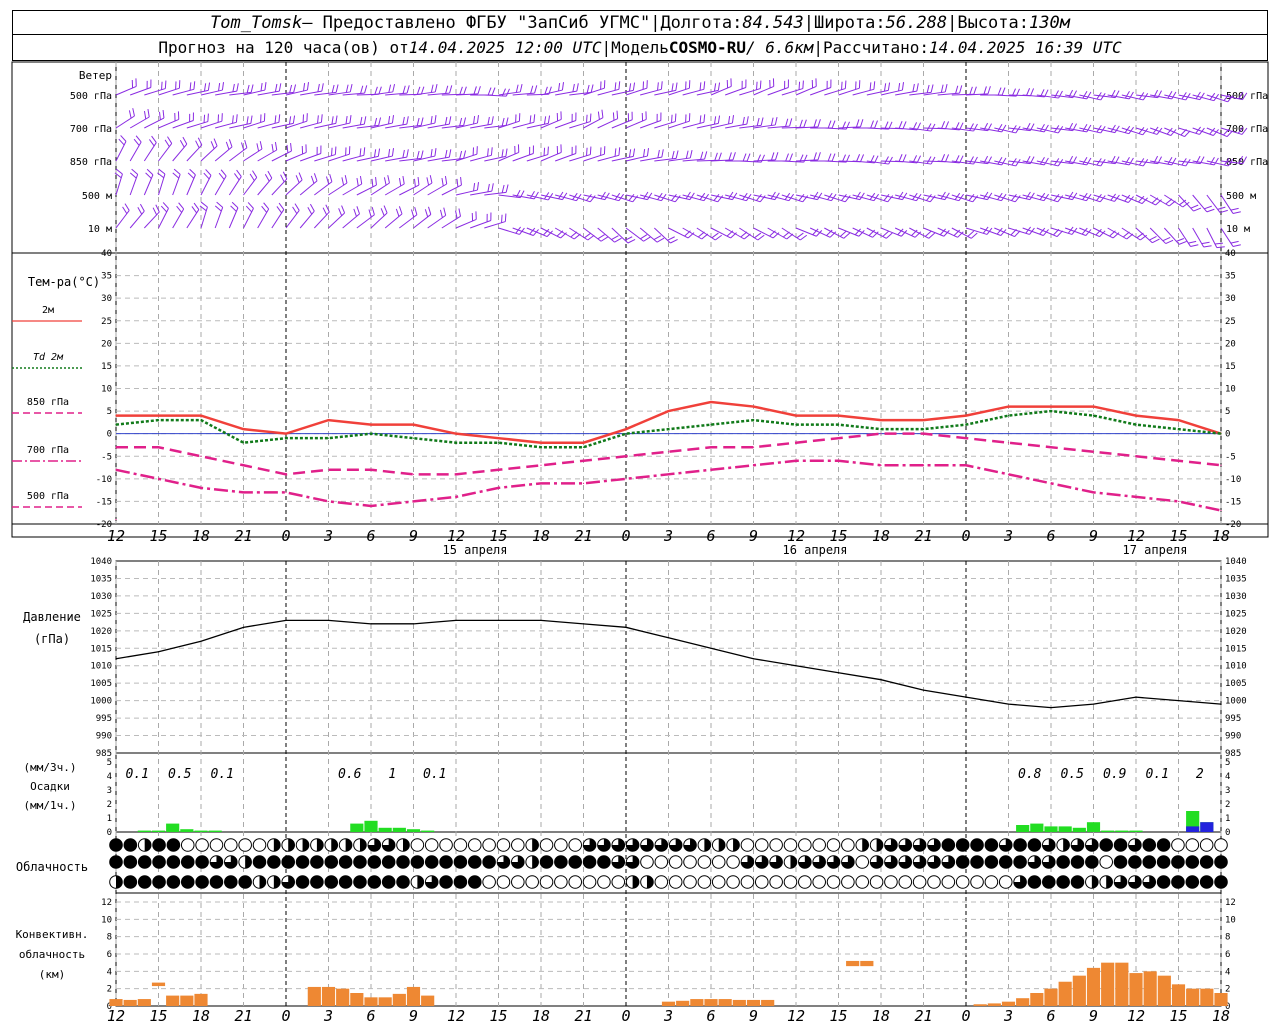  Describe the element at coordinates (91, 162) in the screenshot. I see `wind-level-label: 850 гПа` at that location.